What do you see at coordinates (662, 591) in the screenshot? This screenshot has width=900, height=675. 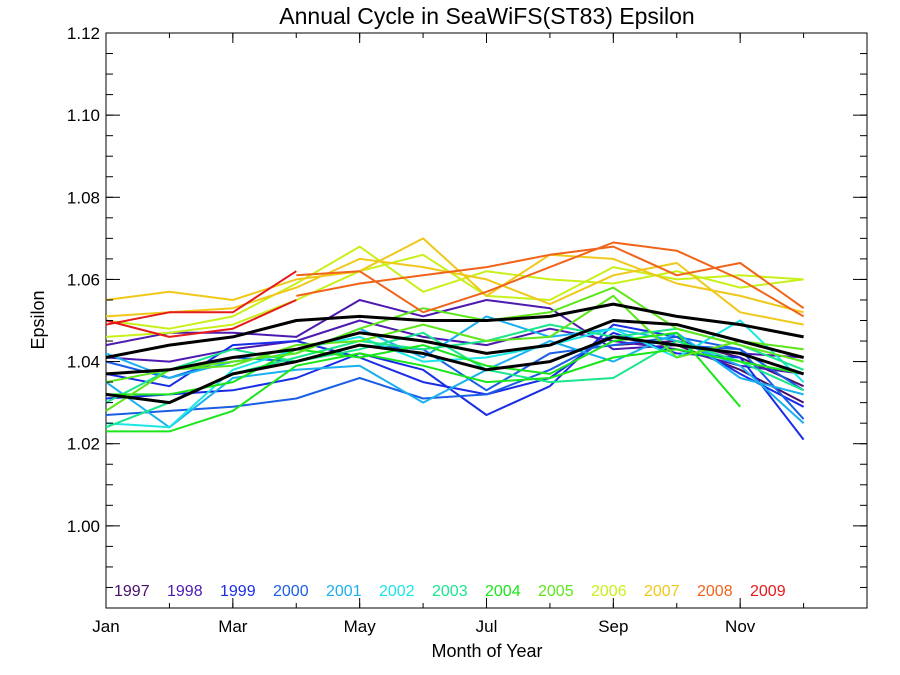 I see `legend-item-2007: 2007` at bounding box center [662, 591].